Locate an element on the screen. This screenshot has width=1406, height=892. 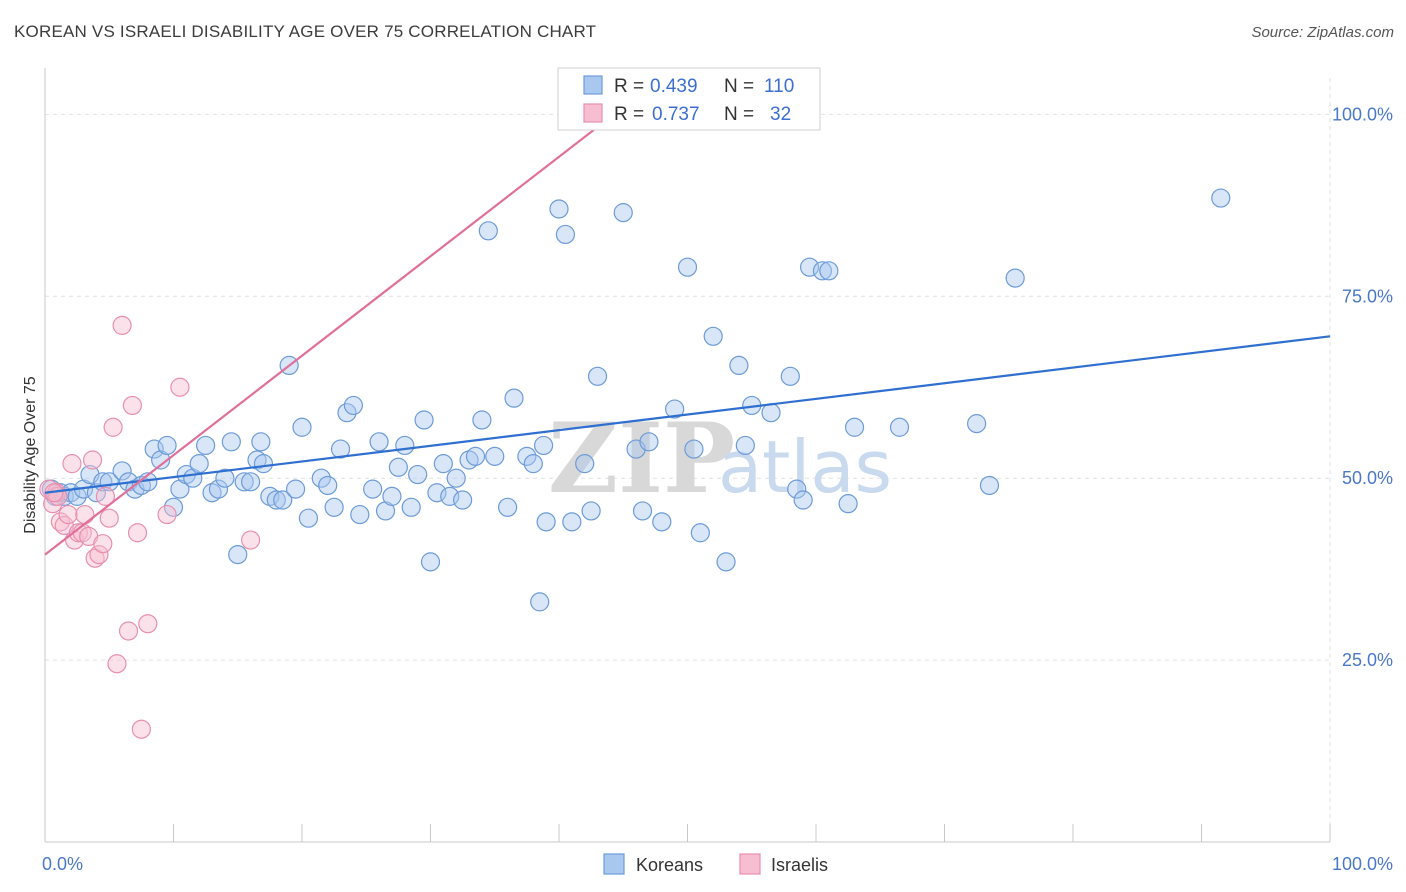
watermark-zip: ZIP is located at coordinates (641, 458).